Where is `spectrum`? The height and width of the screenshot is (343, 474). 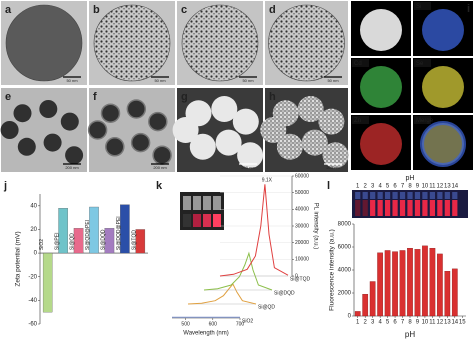
spectrum is located at coordinates (238, 271).